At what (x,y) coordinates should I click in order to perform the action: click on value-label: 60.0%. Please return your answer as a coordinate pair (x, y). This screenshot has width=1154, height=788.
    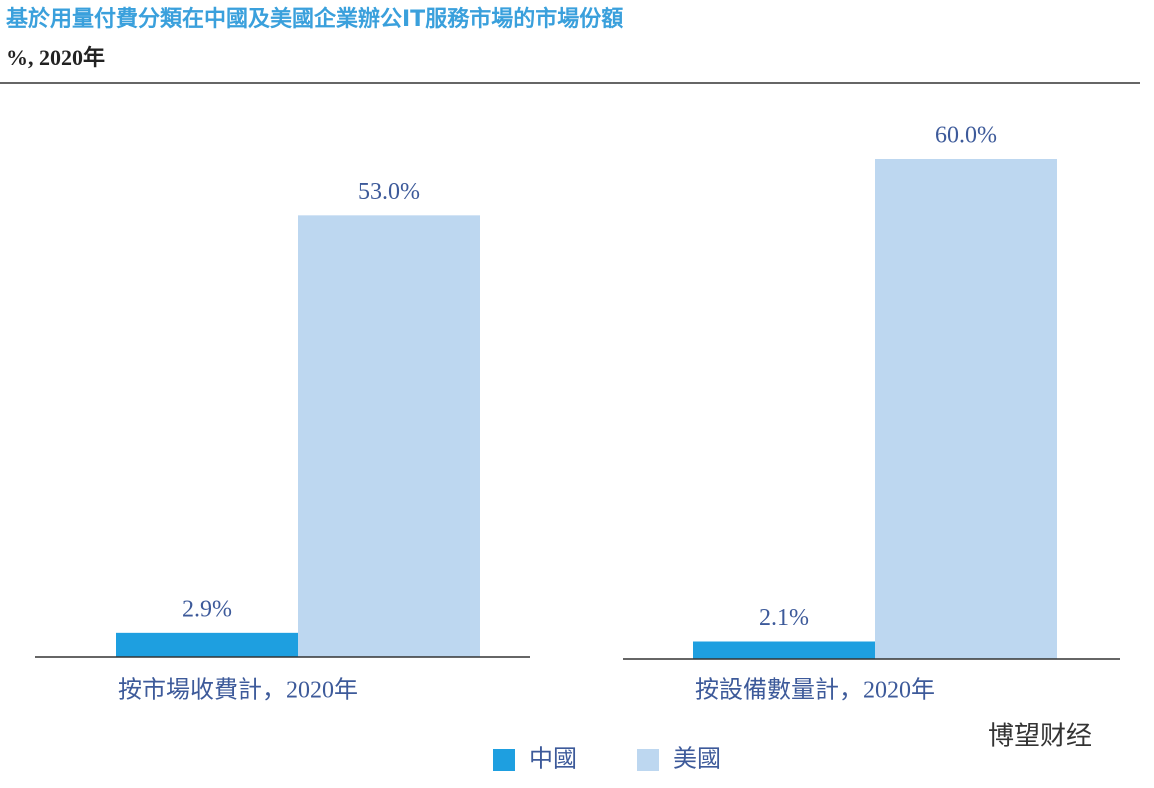
    Looking at the image, I should click on (966, 136).